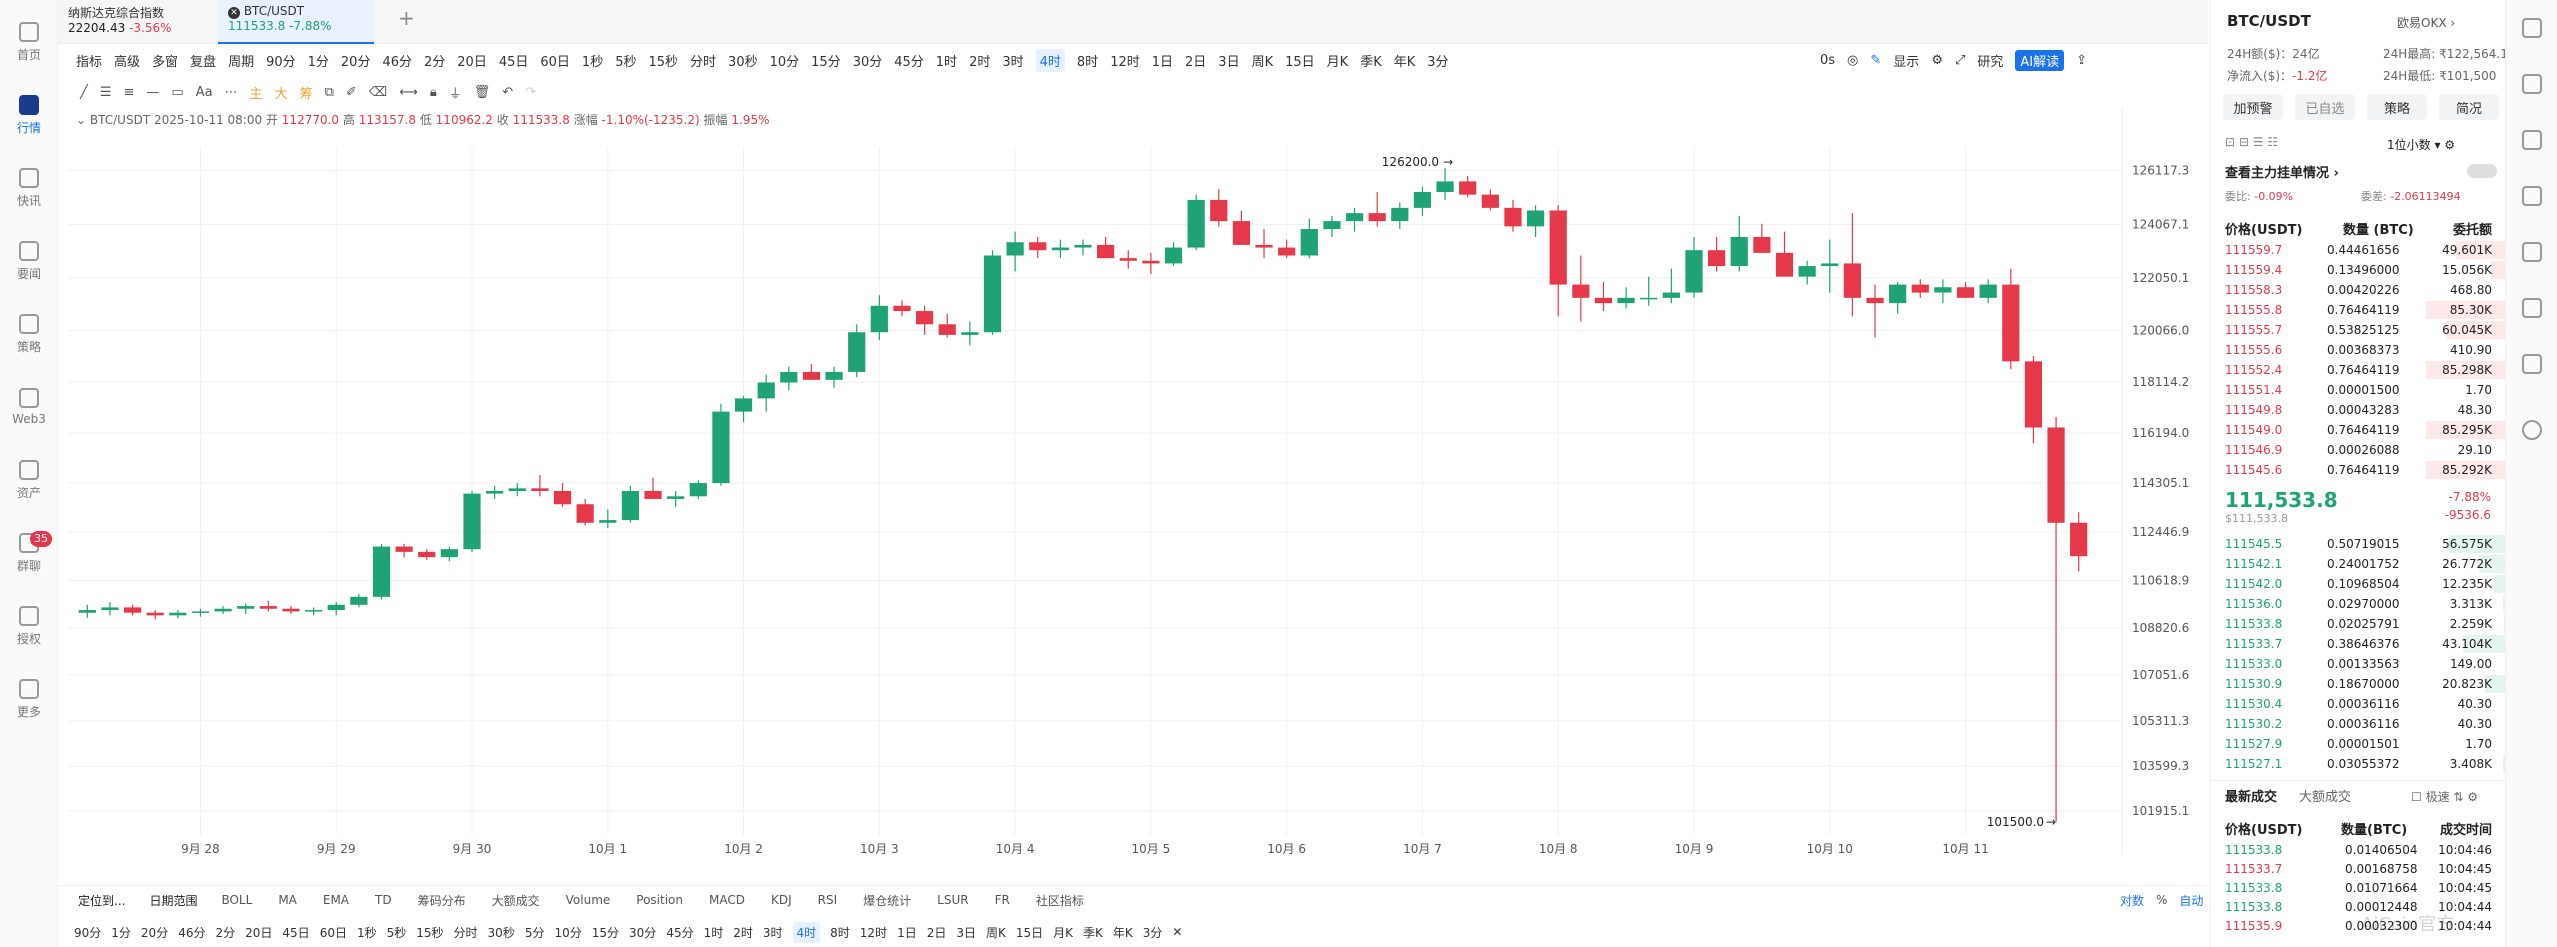 This screenshot has width=2557, height=947. Describe the element at coordinates (1029, 932) in the screenshot. I see `interval-item: 15日` at that location.